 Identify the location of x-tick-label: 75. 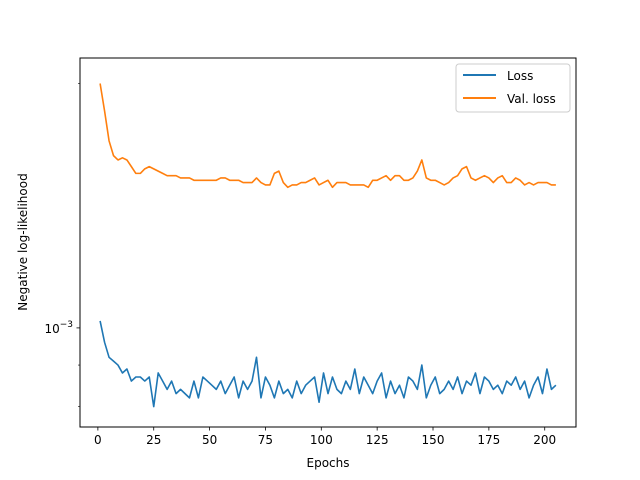
(265, 440).